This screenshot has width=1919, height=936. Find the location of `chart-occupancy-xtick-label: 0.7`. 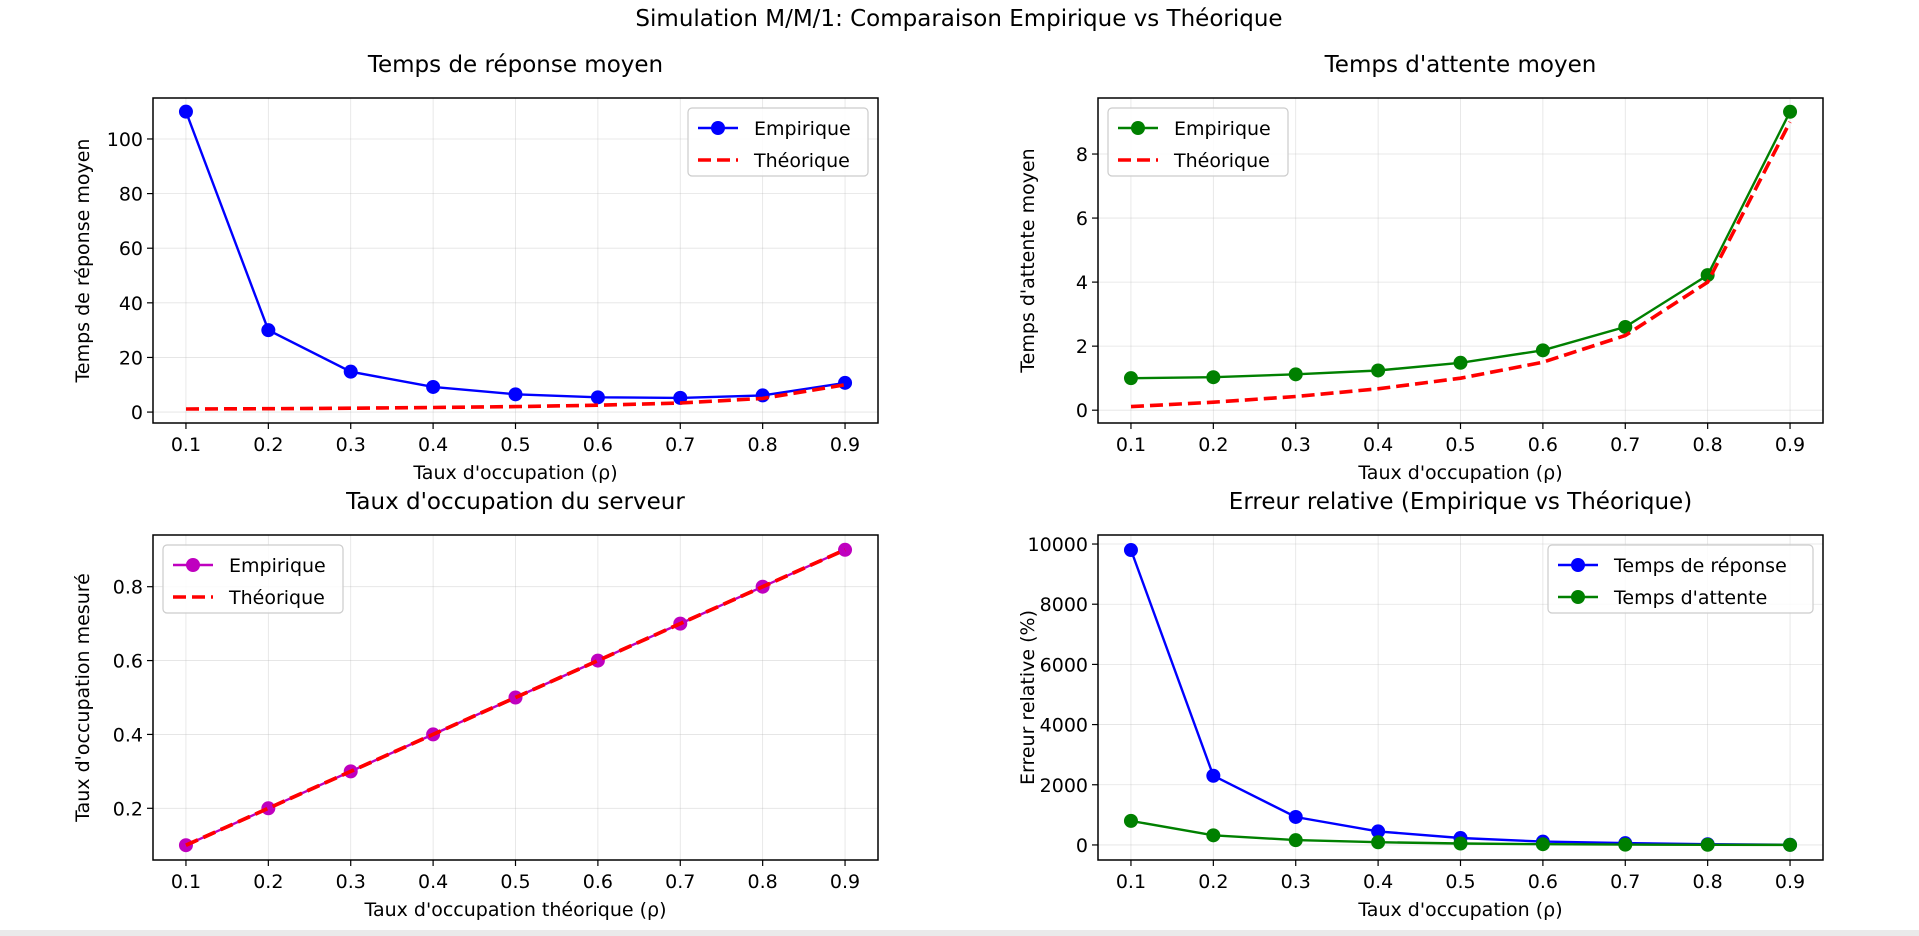

chart-occupancy-xtick-label: 0.7 is located at coordinates (680, 882).